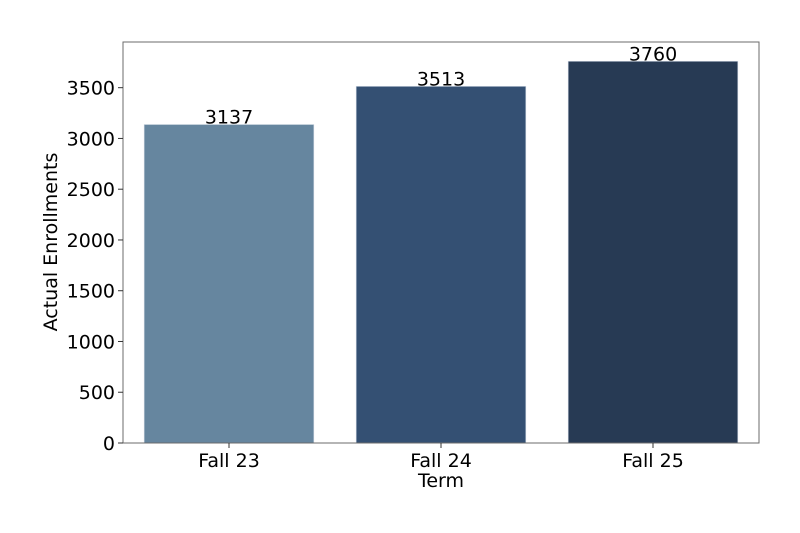 The height and width of the screenshot is (533, 800). I want to click on data-labels: 3137 3513 3760, so click(441, 85).